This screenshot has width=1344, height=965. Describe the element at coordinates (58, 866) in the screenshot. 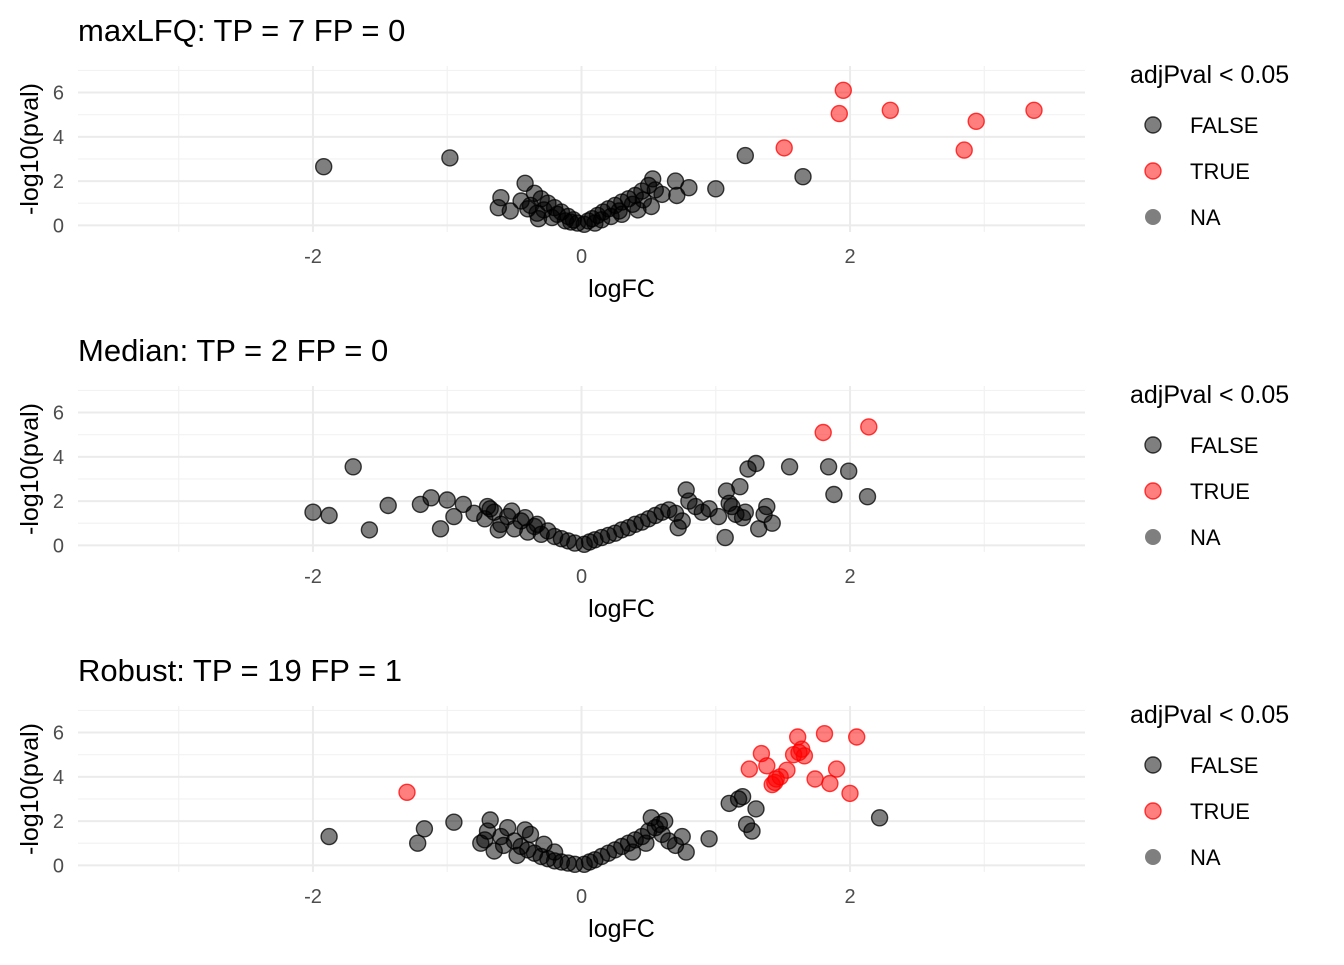

I see `y-tick-label: 0` at that location.